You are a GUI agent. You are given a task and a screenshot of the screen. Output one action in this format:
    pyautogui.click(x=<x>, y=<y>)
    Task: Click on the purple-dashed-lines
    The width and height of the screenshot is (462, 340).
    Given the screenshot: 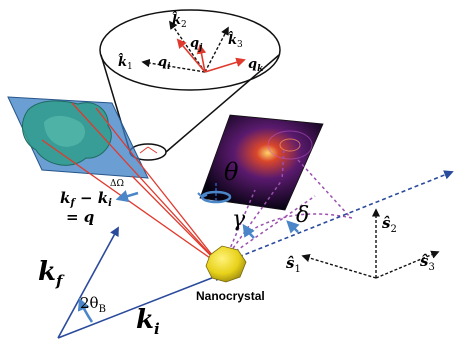 What is the action you would take?
    pyautogui.click(x=289, y=204)
    